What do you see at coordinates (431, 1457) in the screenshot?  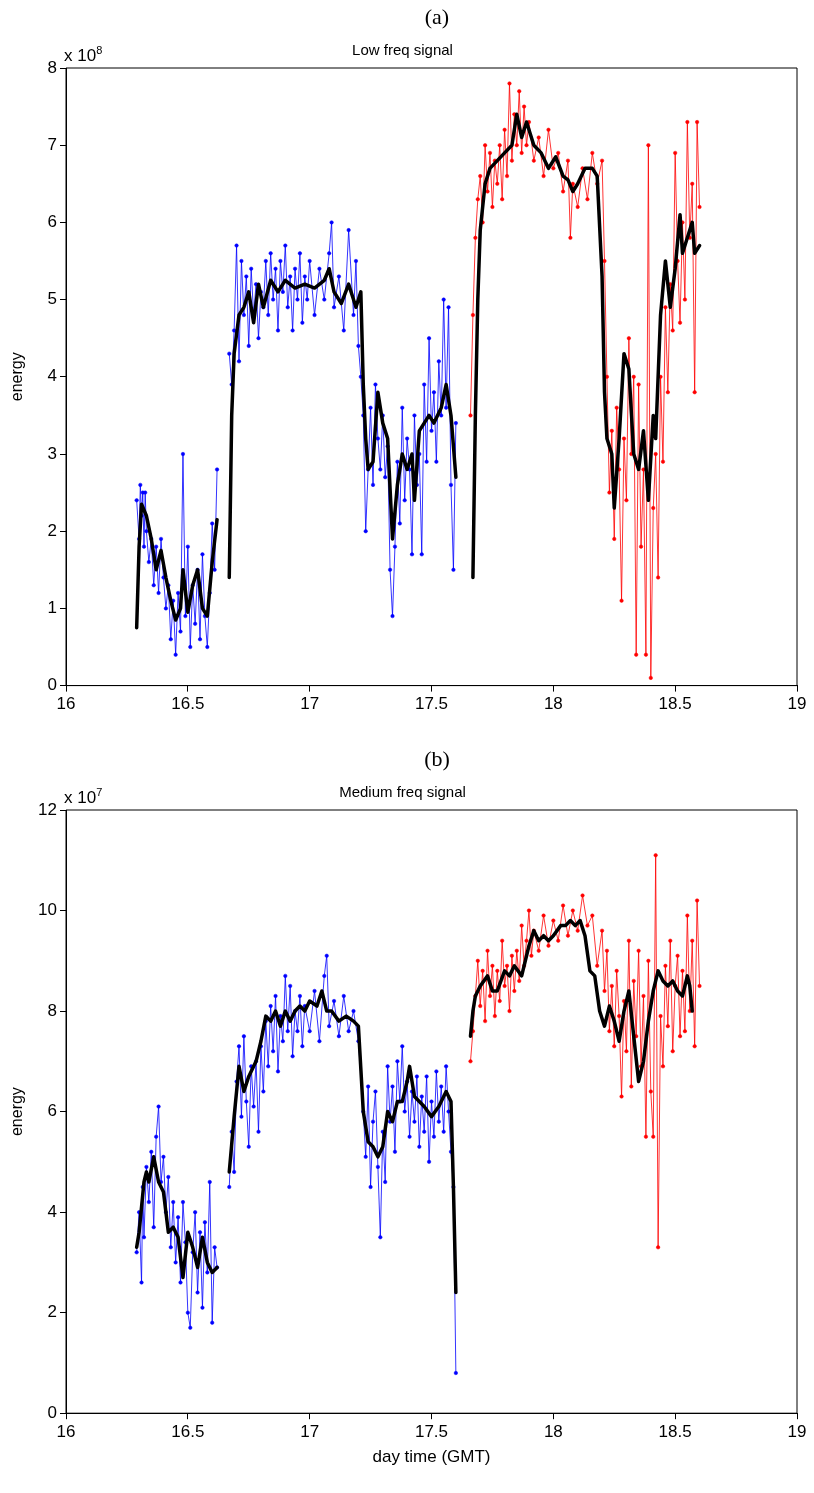 I see `x-axis-title: day time (GMT)` at bounding box center [431, 1457].